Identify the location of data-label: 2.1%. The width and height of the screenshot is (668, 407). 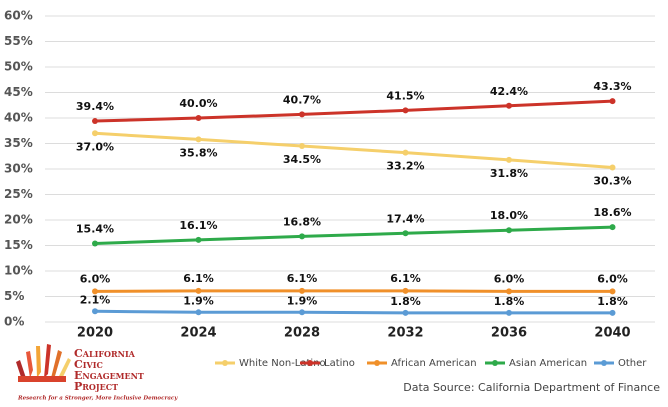
(95, 299).